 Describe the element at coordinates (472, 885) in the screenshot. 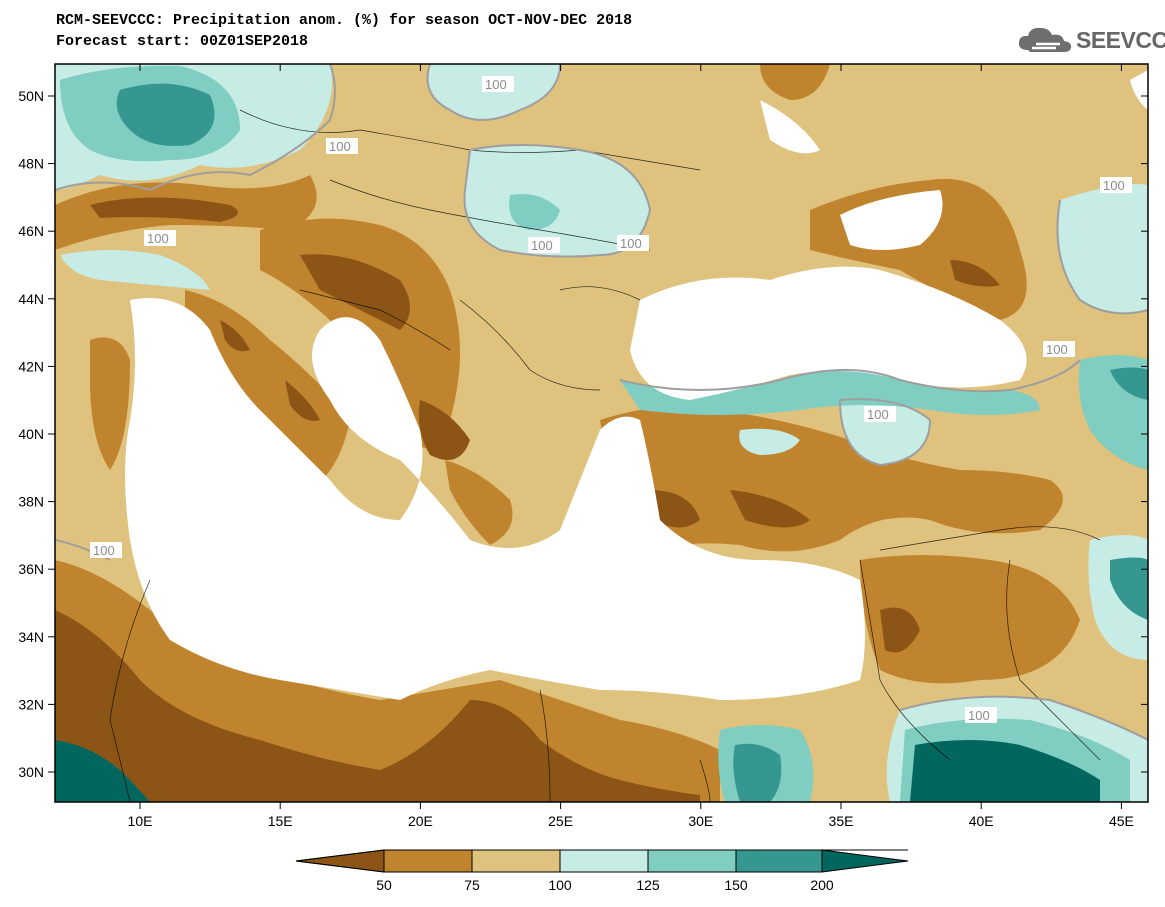

I see `colorbar-label: 75` at that location.